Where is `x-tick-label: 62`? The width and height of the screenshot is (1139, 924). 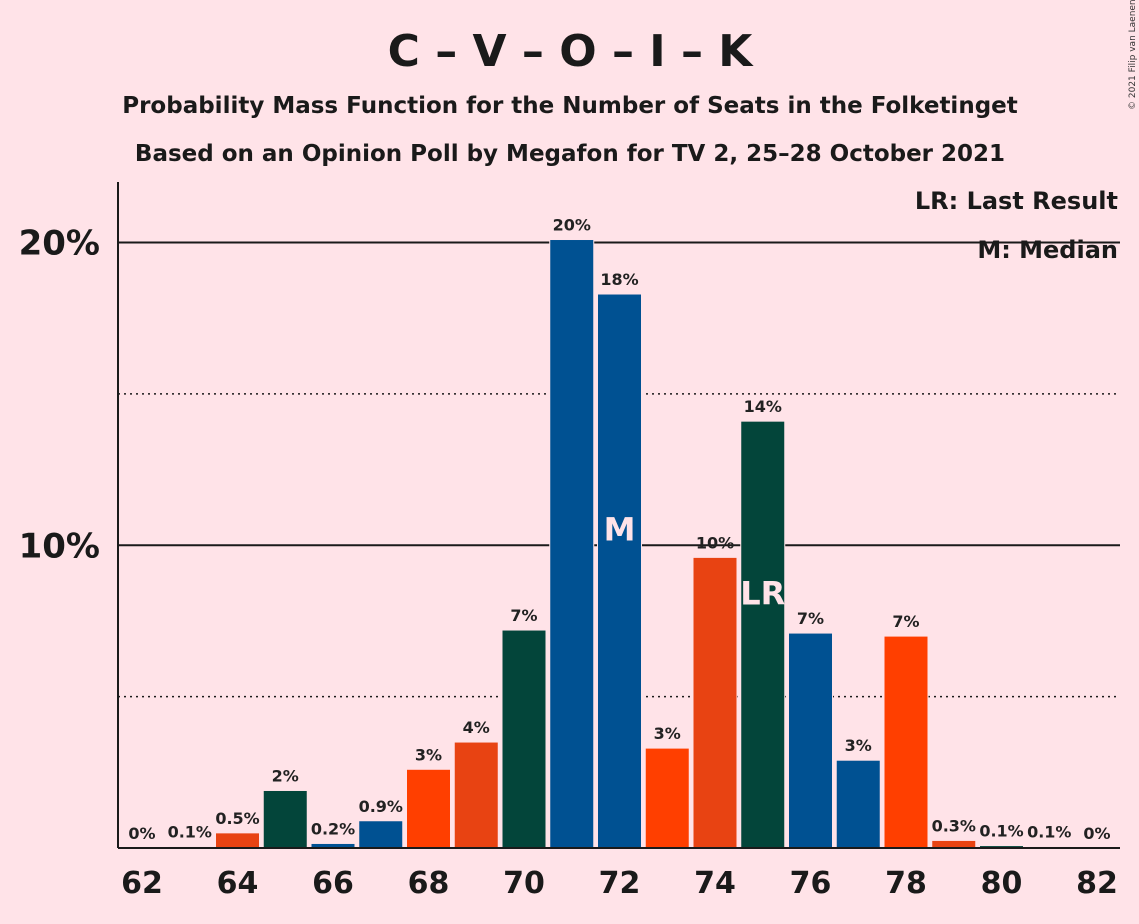
x-tick-label: 62 is located at coordinates (142, 883).